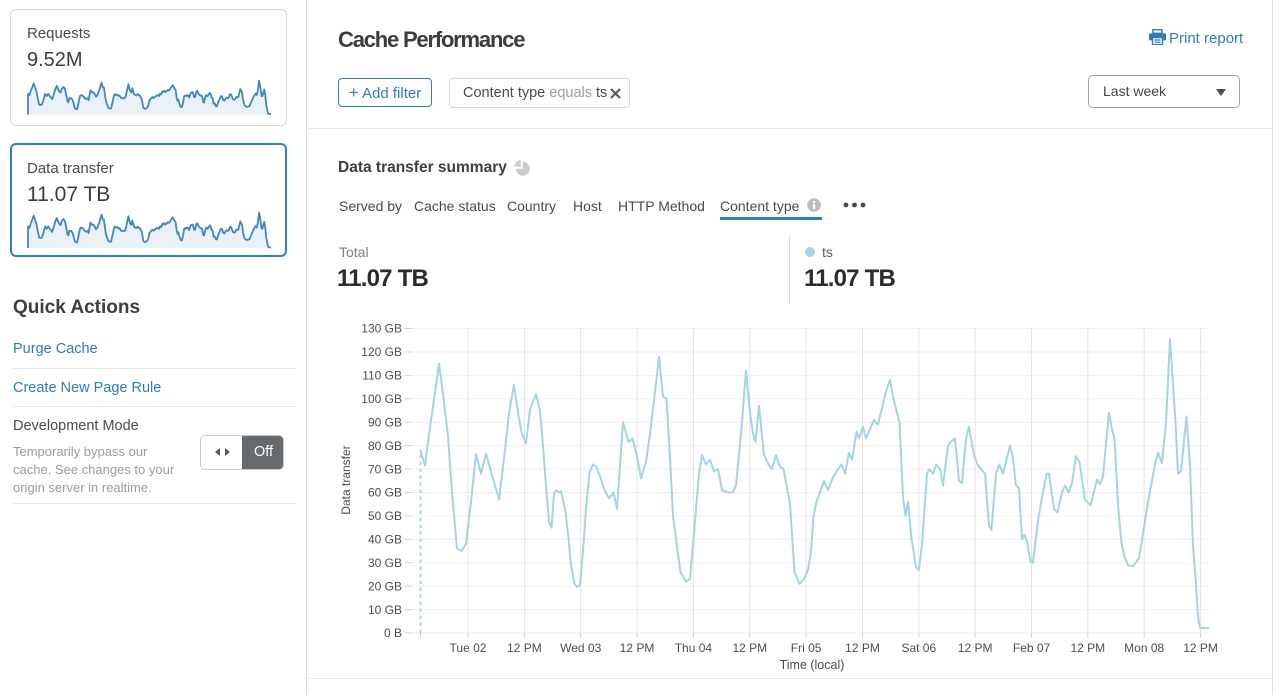 The image size is (1285, 695). I want to click on svg-text: 120 GB, so click(381, 352).